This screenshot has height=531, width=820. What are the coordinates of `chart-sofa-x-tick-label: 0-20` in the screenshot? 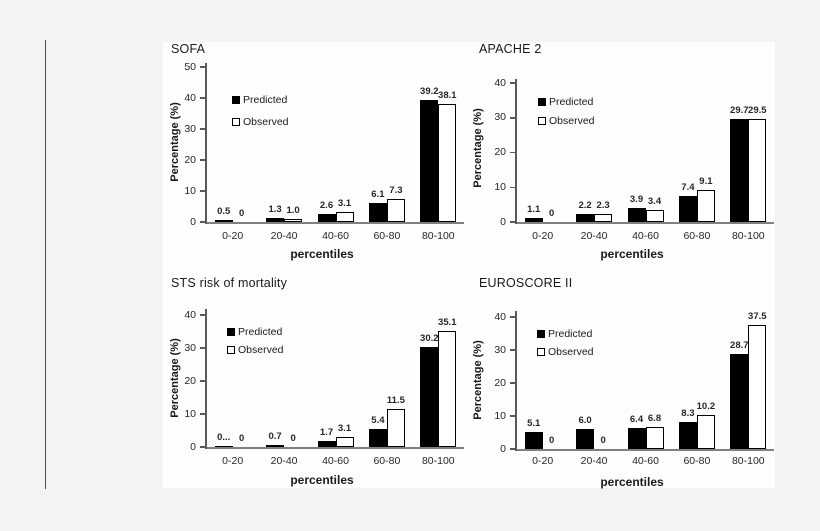 It's located at (233, 236).